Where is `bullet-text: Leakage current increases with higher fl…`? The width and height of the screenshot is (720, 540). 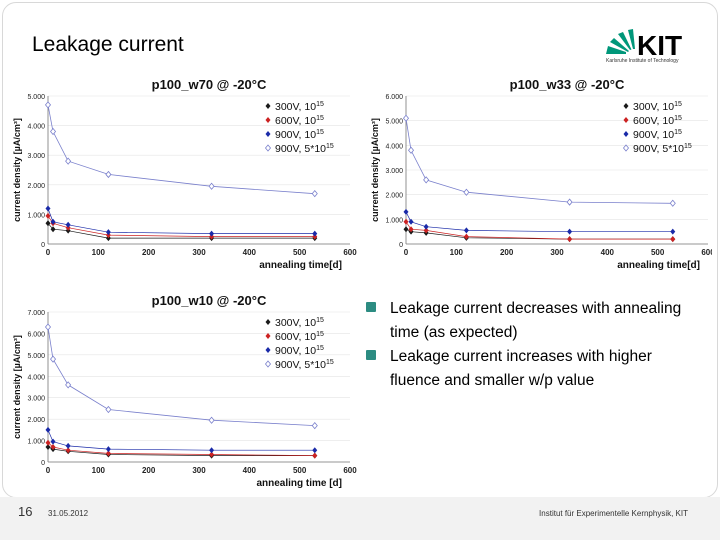
bullet-text: Leakage current increases with higher fl… is located at coordinates (521, 368).